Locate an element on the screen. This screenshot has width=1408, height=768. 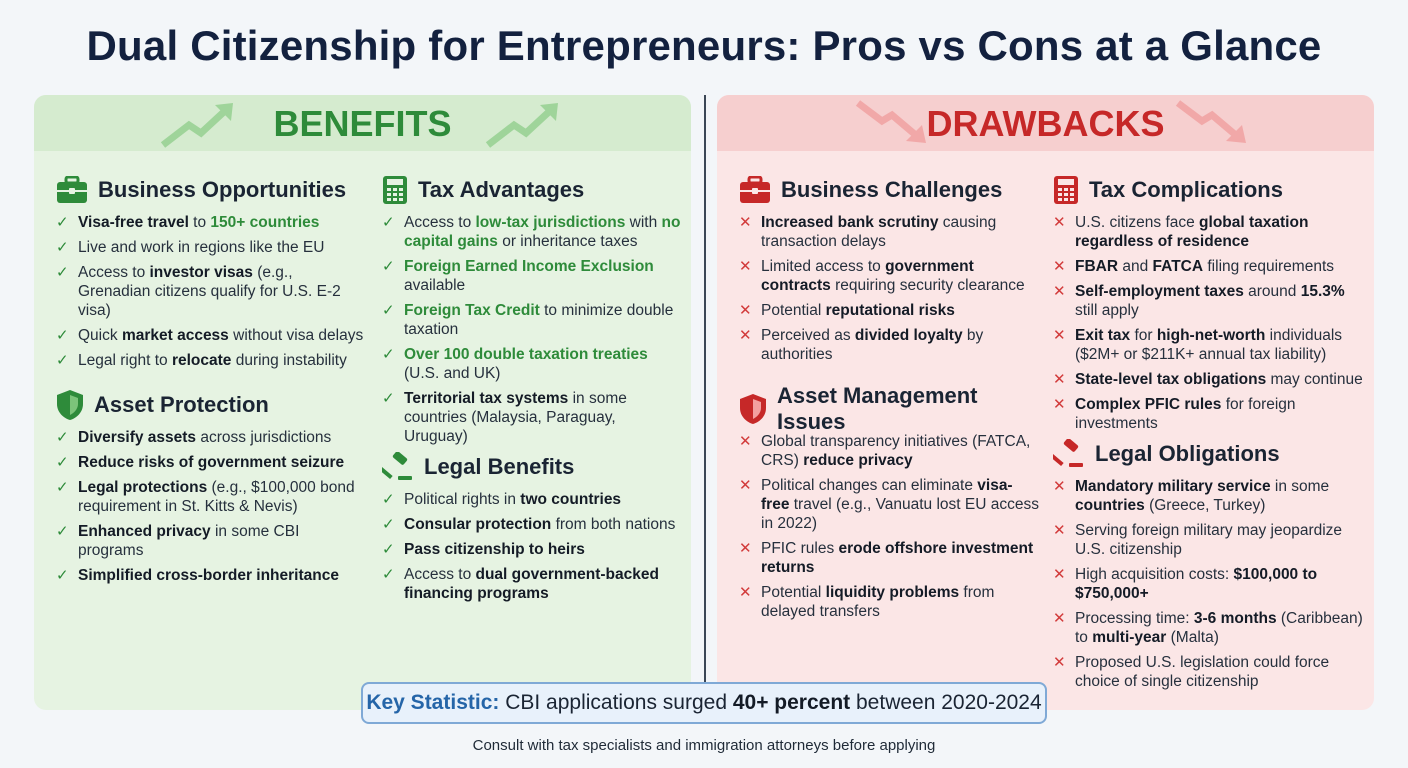
trend-up-icon is located at coordinates (196, 125).